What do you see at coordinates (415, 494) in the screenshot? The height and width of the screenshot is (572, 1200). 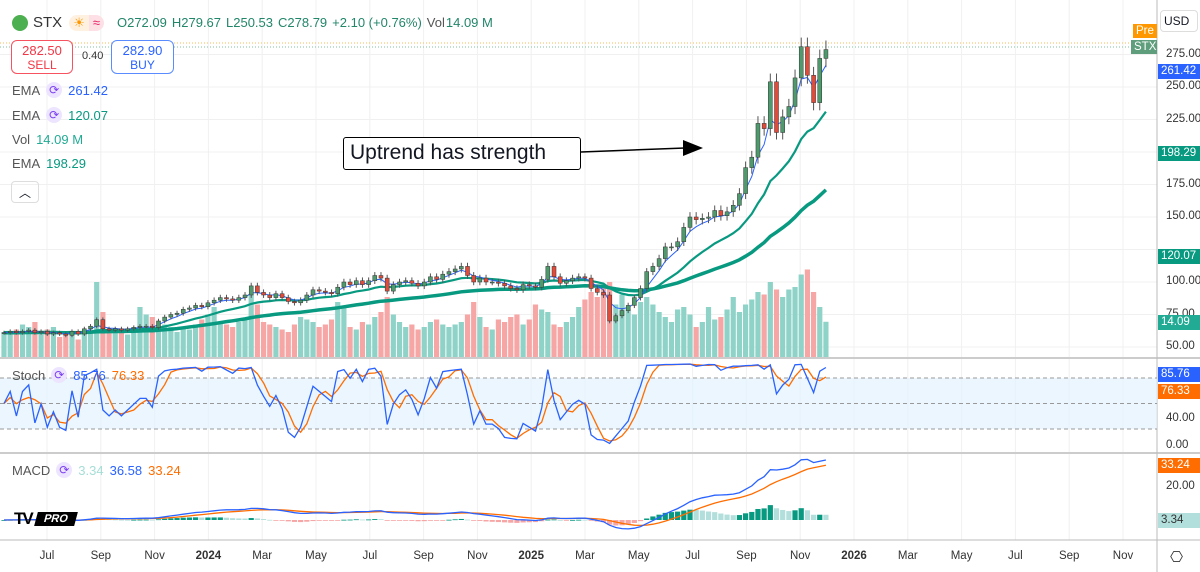 I see `macd-line` at bounding box center [415, 494].